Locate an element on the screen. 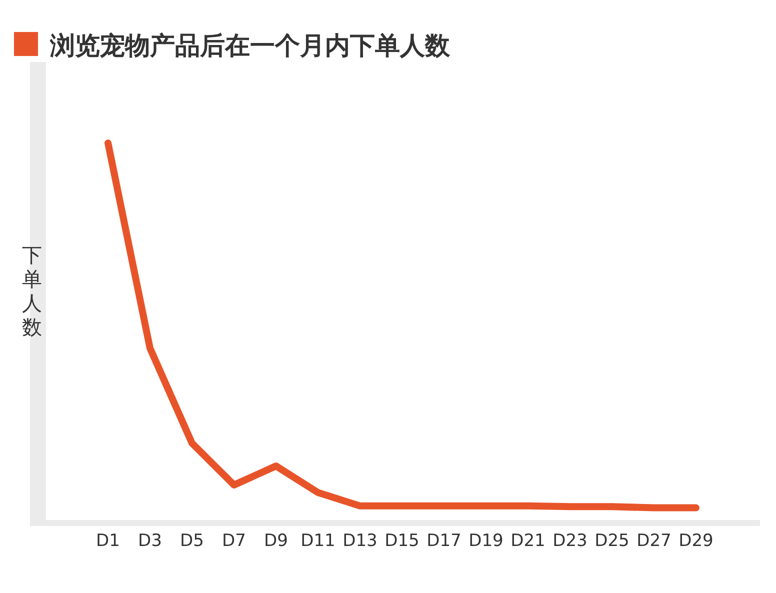 The image size is (776, 593). x-tick-label: D29 is located at coordinates (696, 541).